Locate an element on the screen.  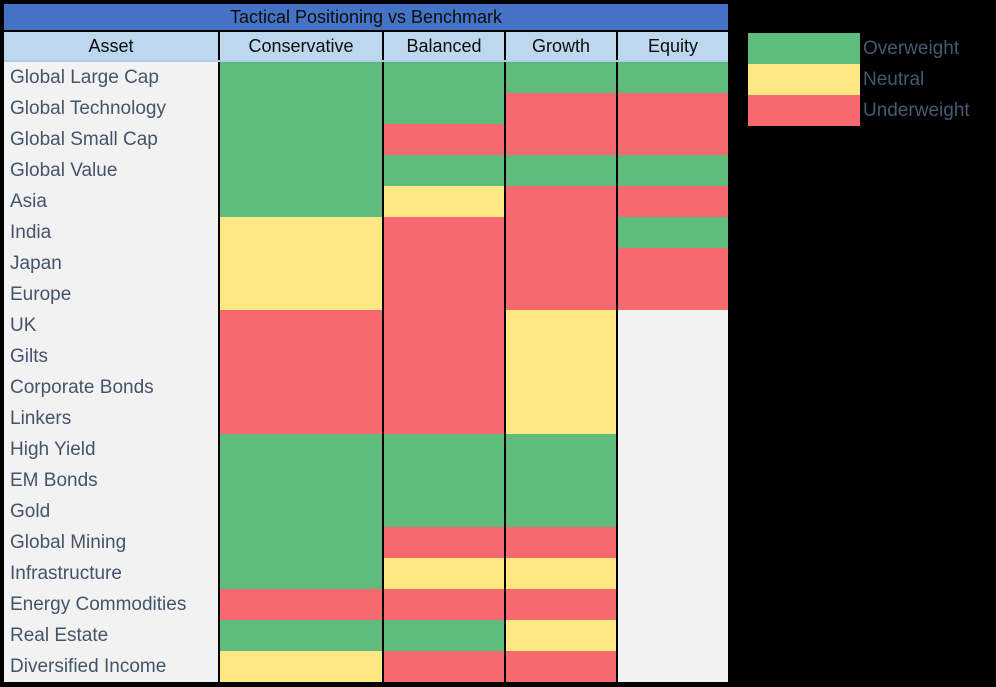
asset-label: Japan is located at coordinates (111, 263).